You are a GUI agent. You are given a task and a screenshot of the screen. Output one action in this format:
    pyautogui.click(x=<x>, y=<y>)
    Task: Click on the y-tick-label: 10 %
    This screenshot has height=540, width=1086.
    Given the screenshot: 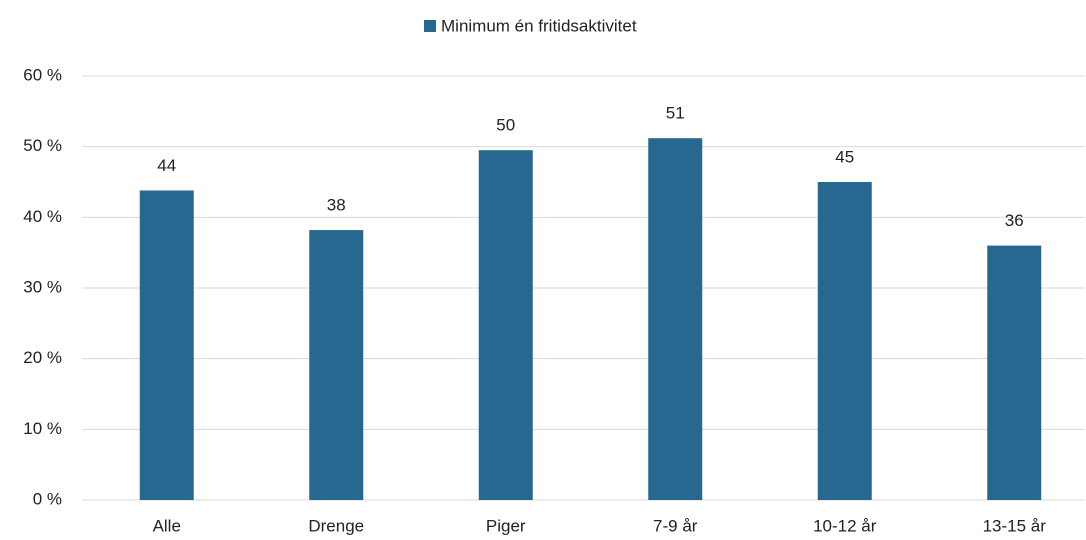 What is the action you would take?
    pyautogui.click(x=42, y=428)
    